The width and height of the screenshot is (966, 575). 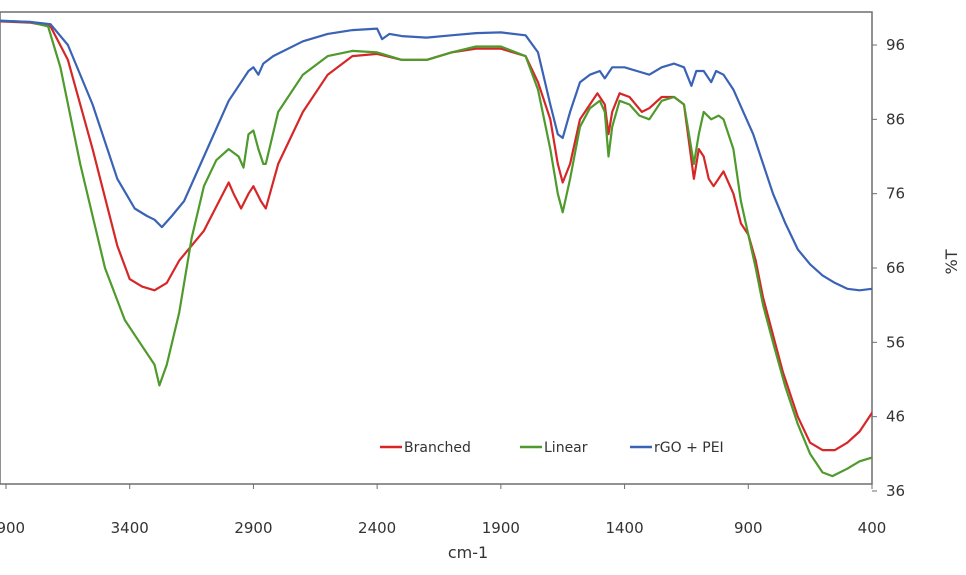 What do you see at coordinates (377, 528) in the screenshot?
I see `x-tick-label: 2400` at bounding box center [377, 528].